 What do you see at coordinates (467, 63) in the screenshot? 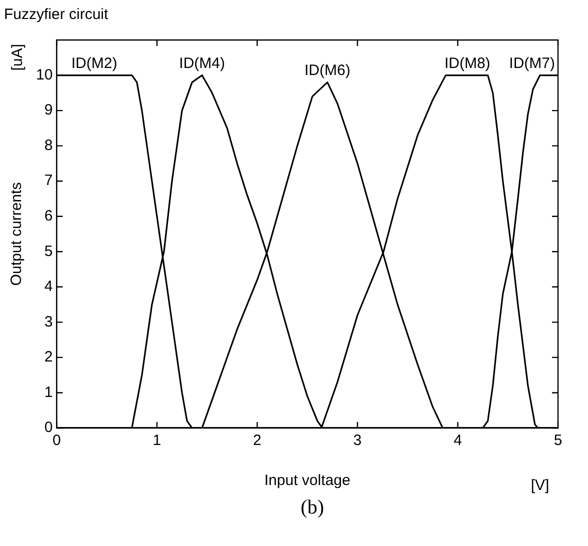
I see `legend-label: ID(M8)` at bounding box center [467, 63].